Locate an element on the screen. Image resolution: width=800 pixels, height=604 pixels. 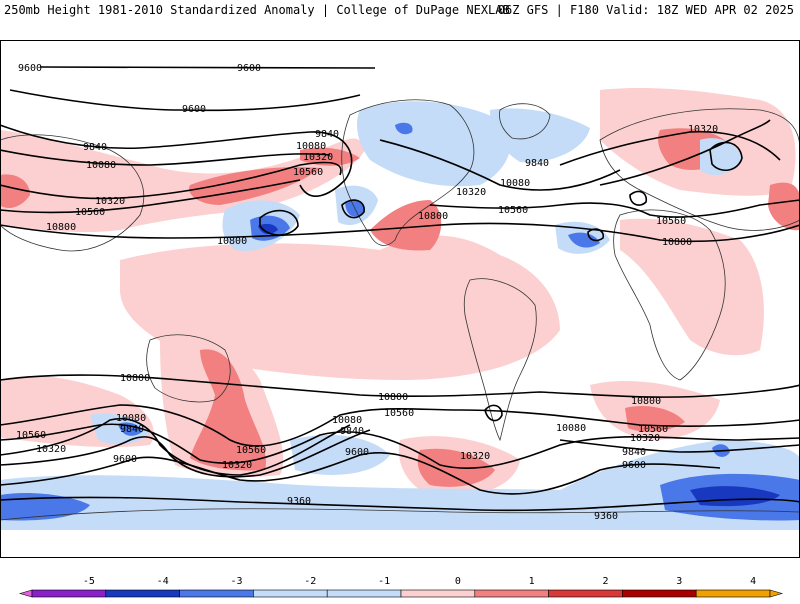
asia-east-outline is located at coordinates (72, 193).